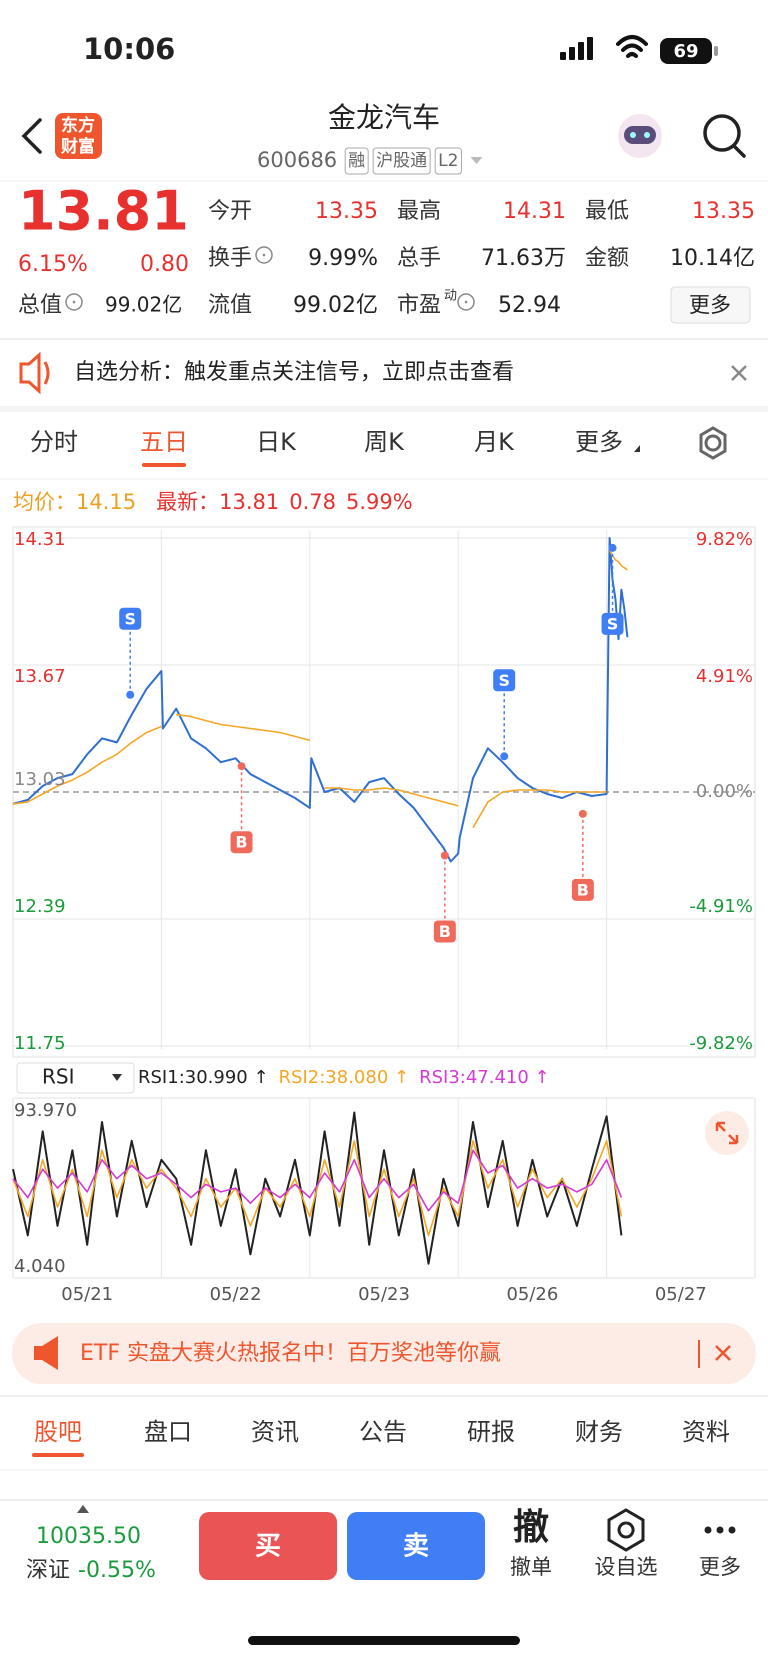 Image resolution: width=768 pixels, height=1663 pixels. What do you see at coordinates (721, 1043) in the screenshot?
I see `y2-tick-label: -9.82%` at bounding box center [721, 1043].